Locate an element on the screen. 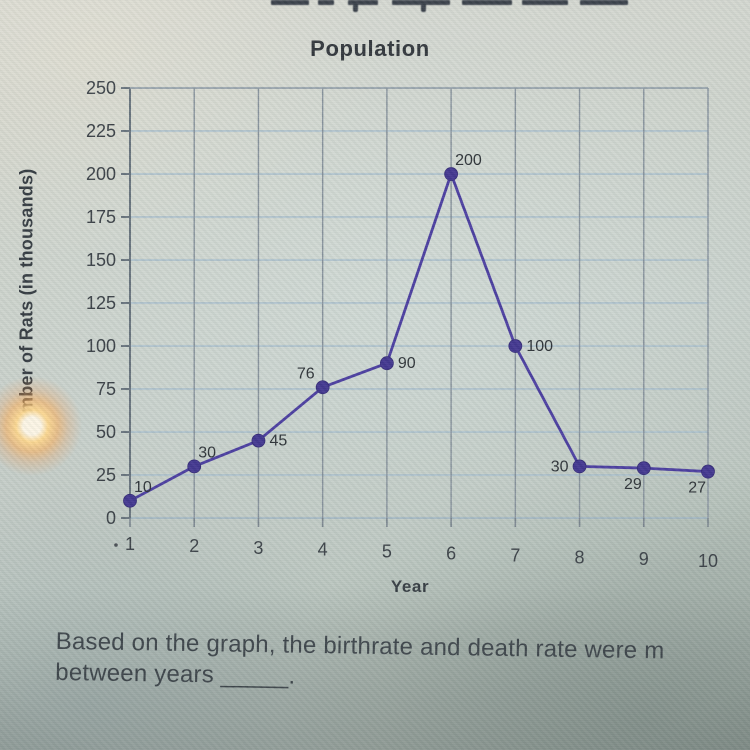 This screenshot has height=750, width=750. x-tick-label: 10 is located at coordinates (708, 561).